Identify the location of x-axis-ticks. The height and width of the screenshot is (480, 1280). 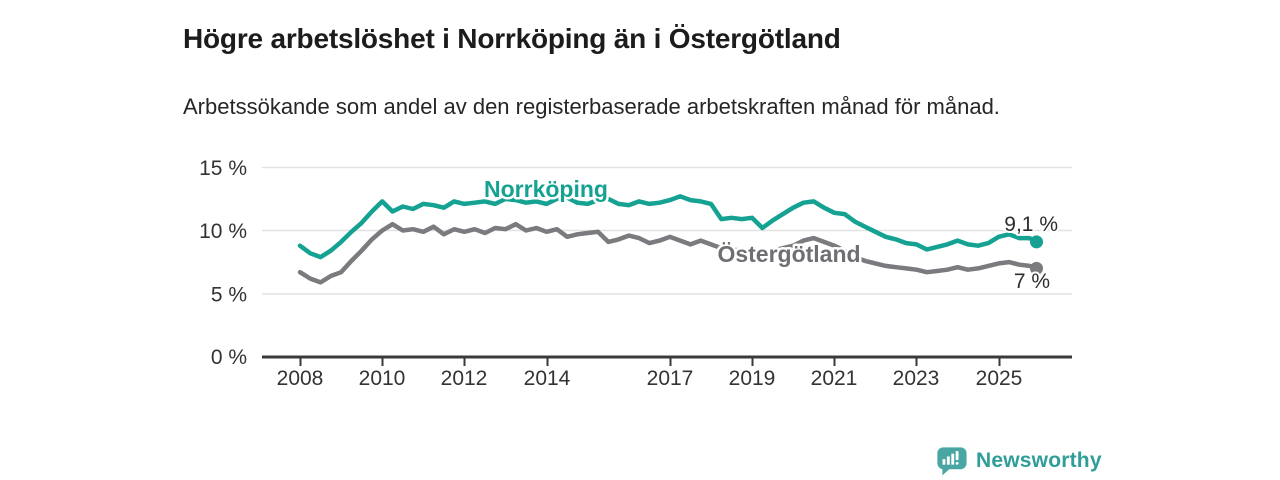
(650, 362).